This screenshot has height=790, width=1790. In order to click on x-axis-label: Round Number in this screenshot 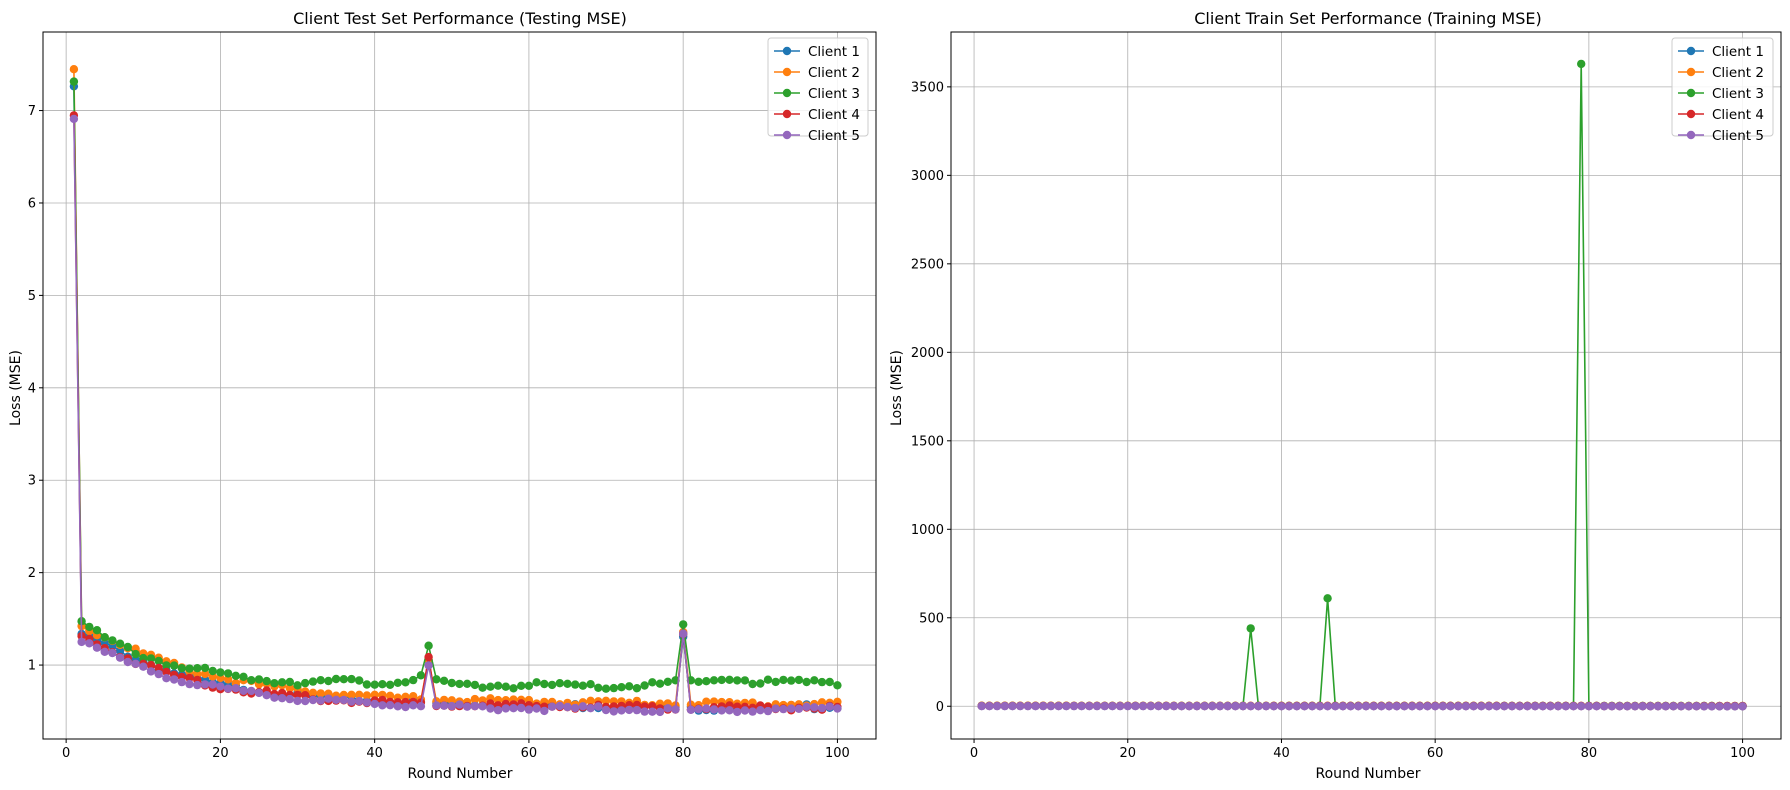, I will do `click(460, 774)`.